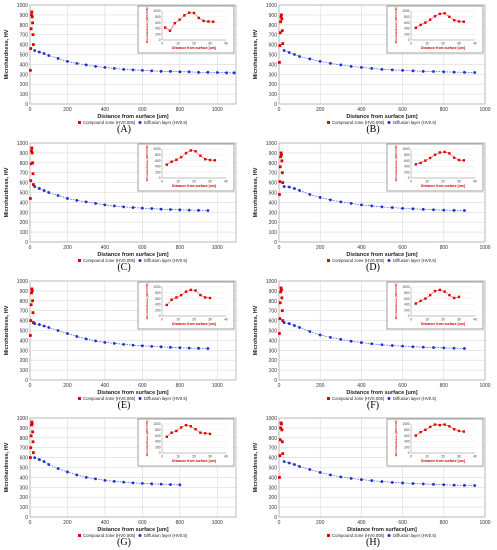 This screenshot has width=497, height=550. Describe the element at coordinates (415, 260) in the screenshot. I see `legend-label-diffusion: Diffusion layer (HV0.5)` at that location.